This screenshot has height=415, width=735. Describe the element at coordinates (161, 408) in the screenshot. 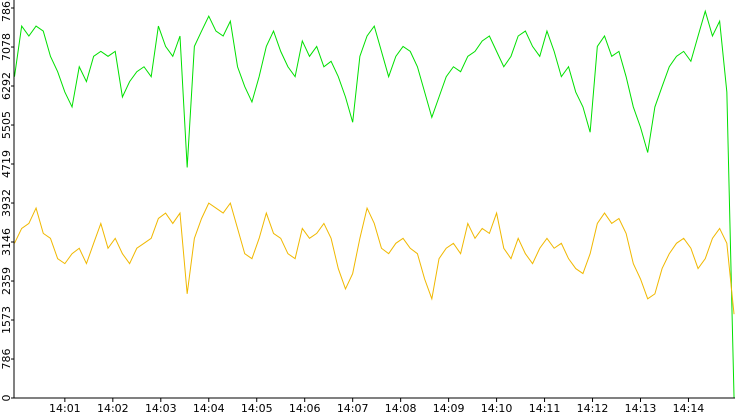

I see `x-tick-label: 14:03` at that location.